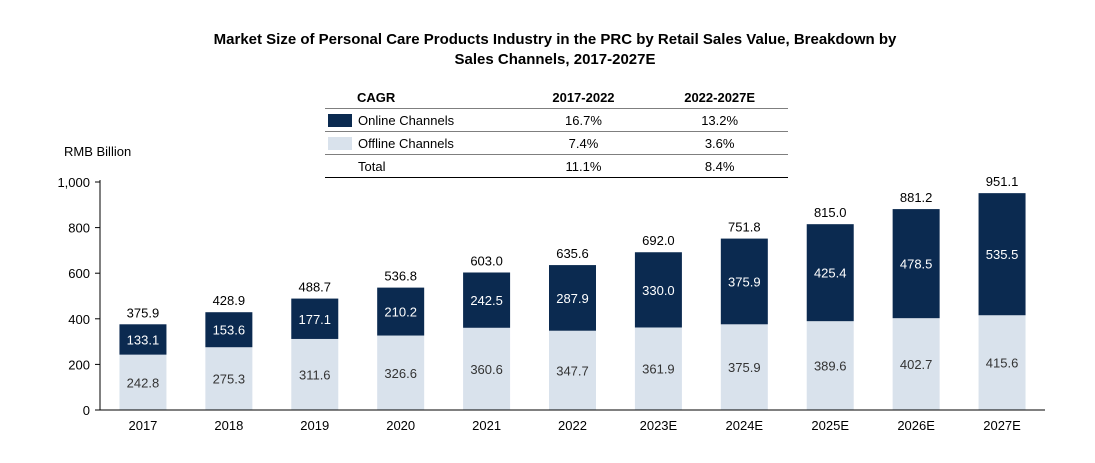 The image size is (1095, 463). What do you see at coordinates (406, 120) in the screenshot?
I see `online-legend-text: Online Channels` at bounding box center [406, 120].